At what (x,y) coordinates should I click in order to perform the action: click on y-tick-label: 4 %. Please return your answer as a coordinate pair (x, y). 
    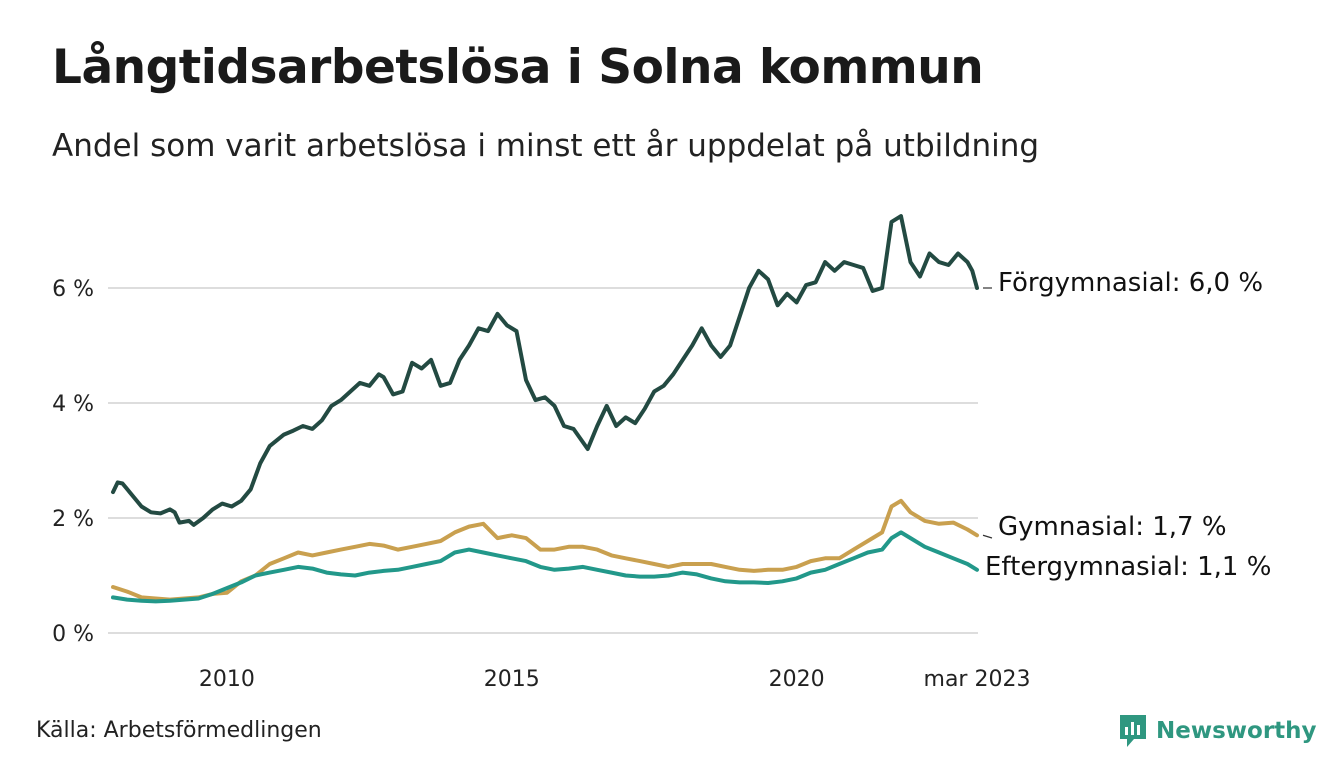
    Looking at the image, I should click on (73, 404).